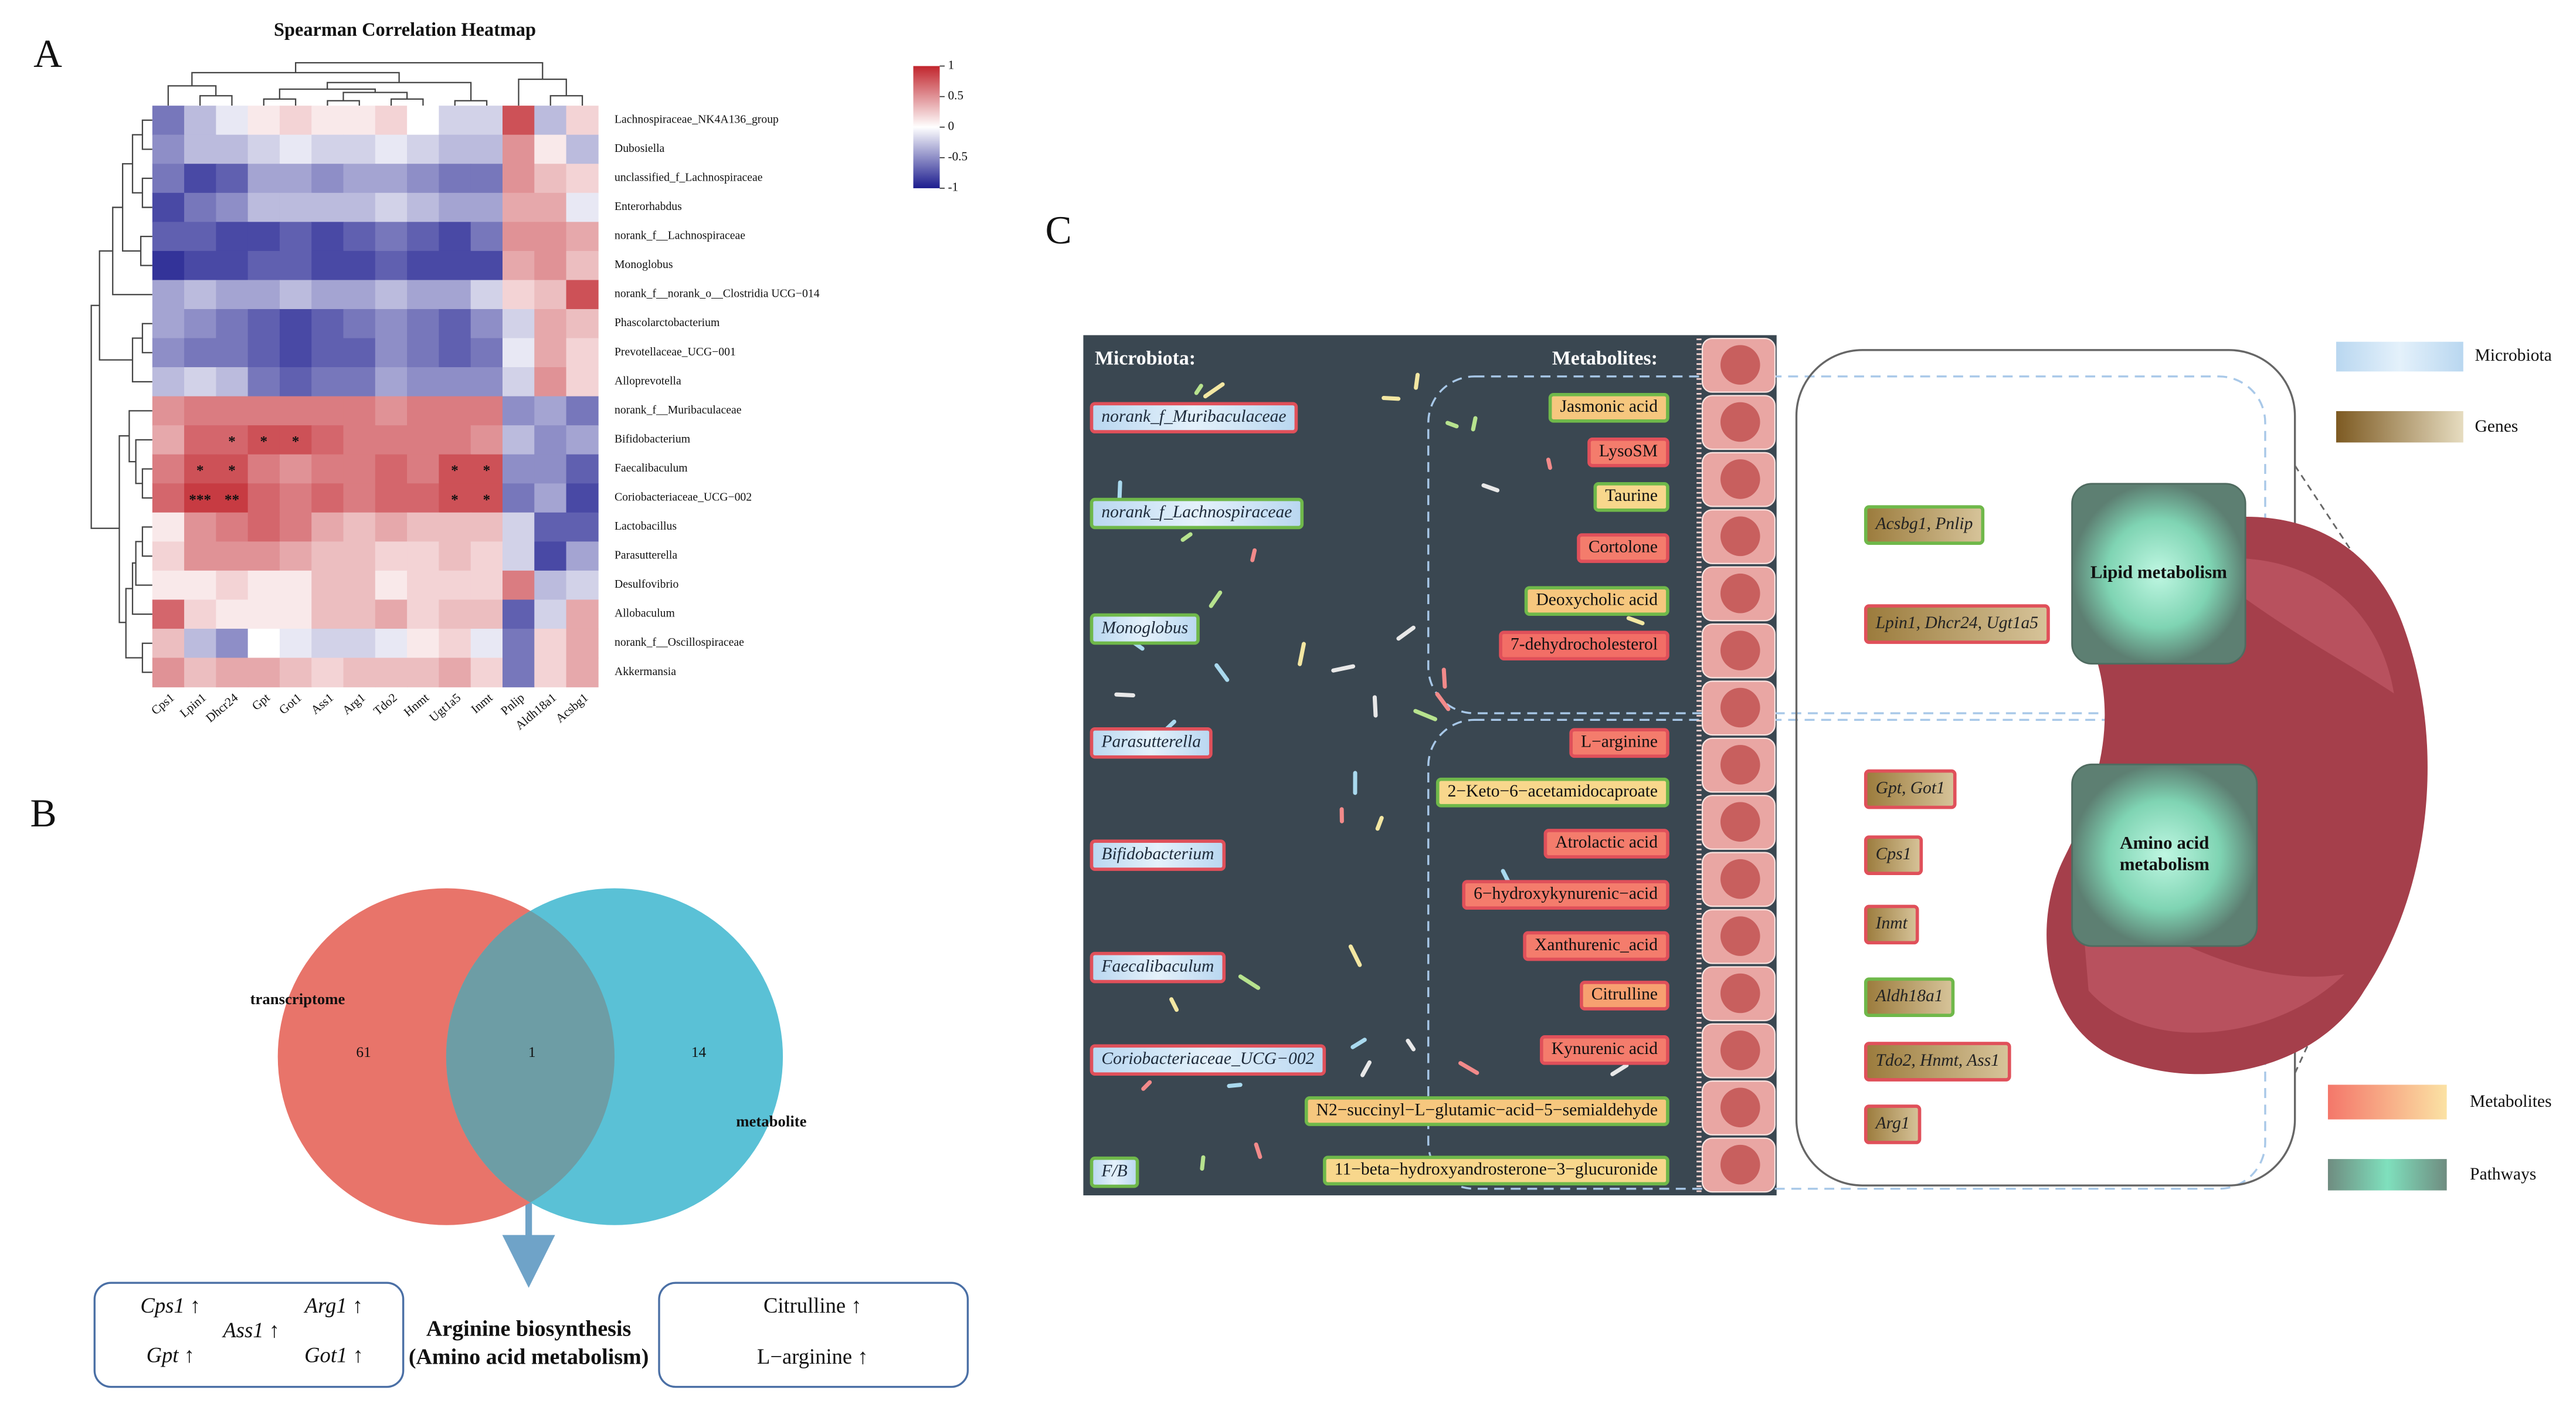 This screenshot has height=1410, width=2576. Describe the element at coordinates (2164, 855) in the screenshot. I see `pathway-box` at that location.